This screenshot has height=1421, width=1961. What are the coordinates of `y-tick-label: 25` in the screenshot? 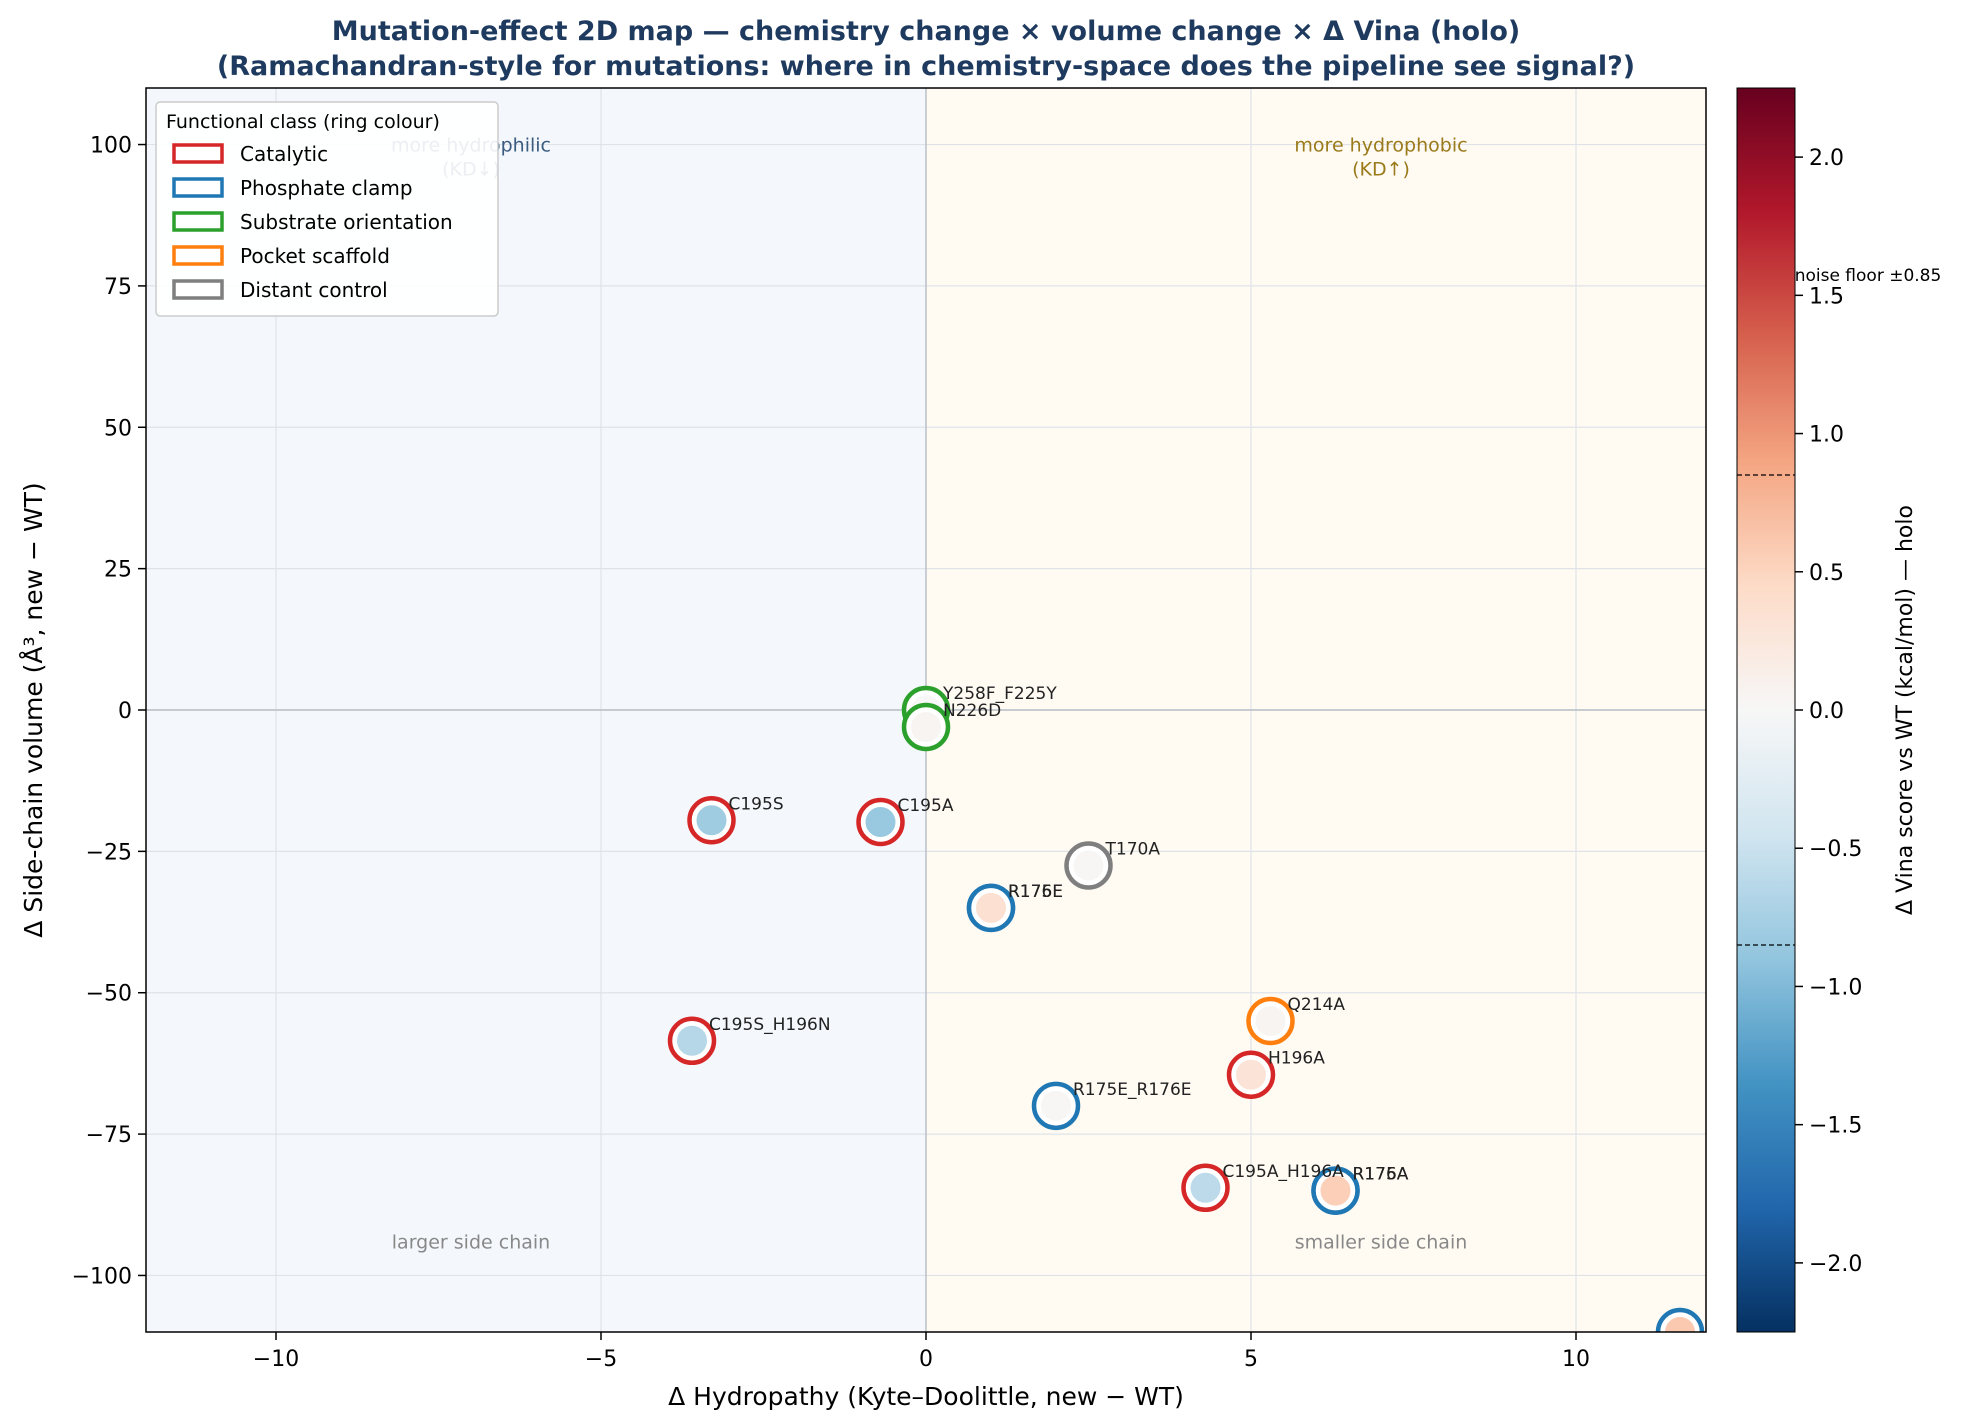 It's located at (118, 570).